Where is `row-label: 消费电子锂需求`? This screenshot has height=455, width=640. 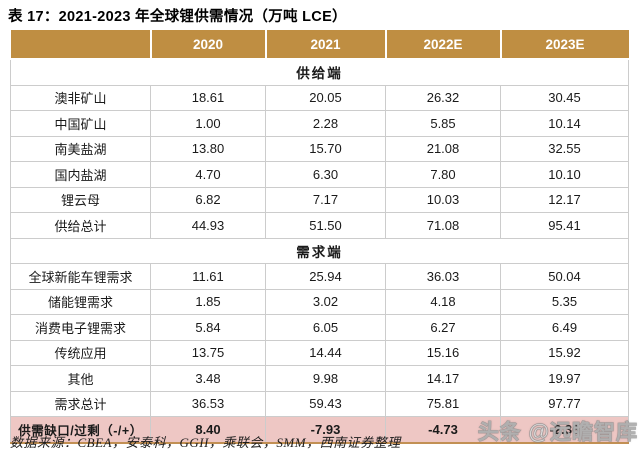 row-label: 消费电子锂需求 is located at coordinates (80, 327).